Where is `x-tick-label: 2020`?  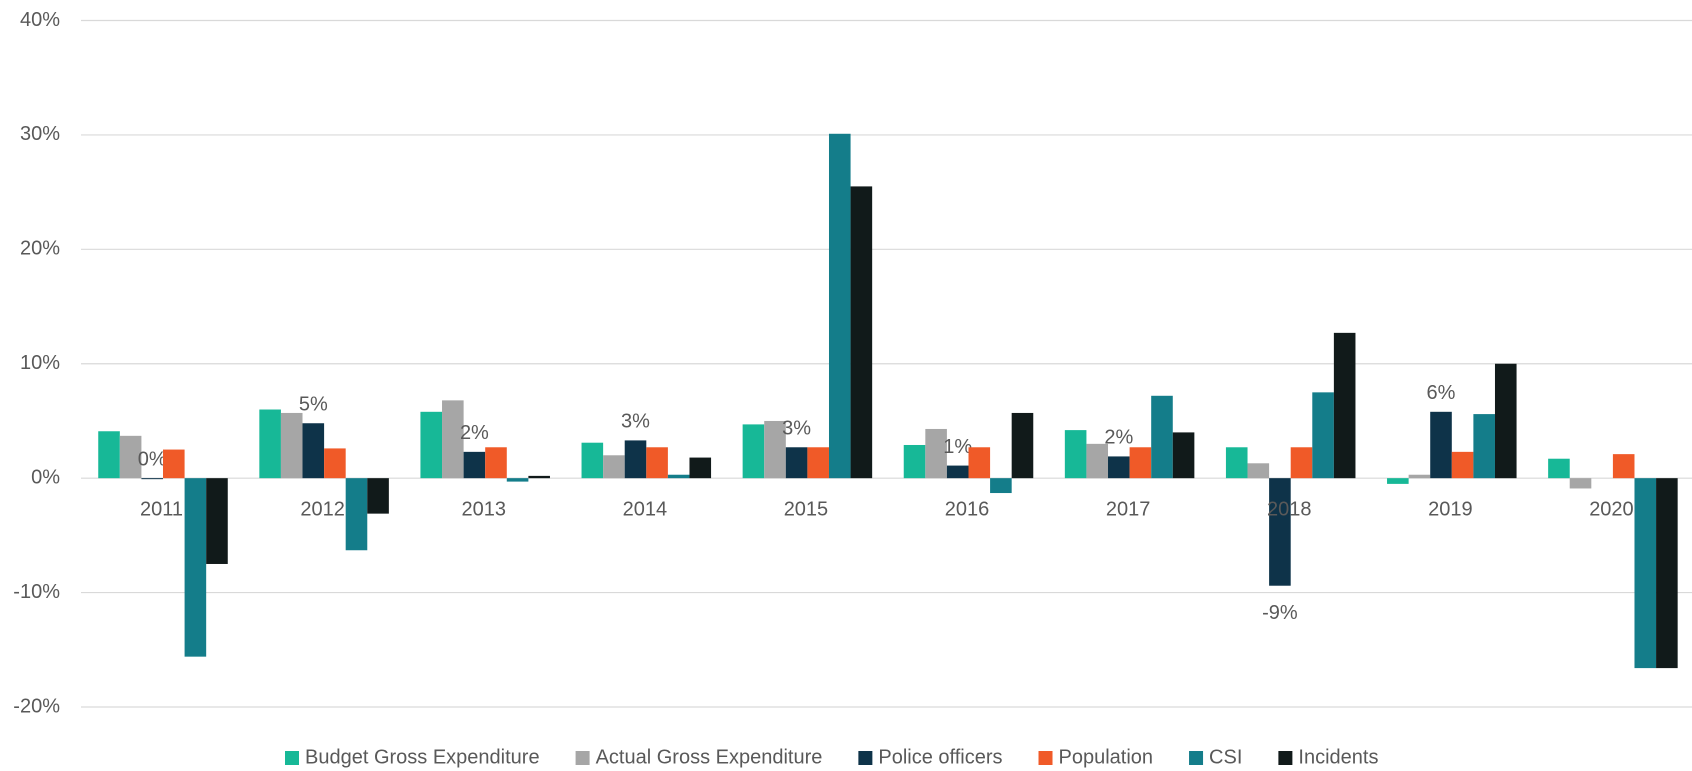 x-tick-label: 2020 is located at coordinates (1611, 509).